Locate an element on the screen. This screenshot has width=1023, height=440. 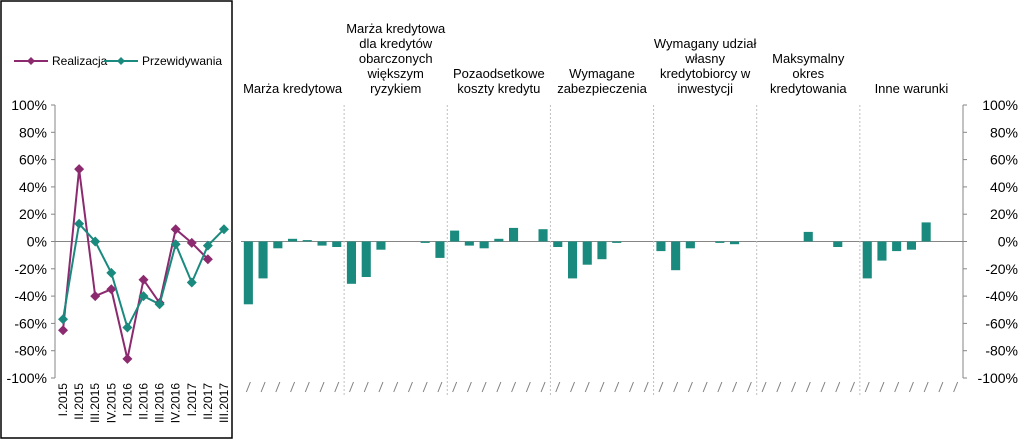
group-title-line: Inne warunki is located at coordinates (912, 88).